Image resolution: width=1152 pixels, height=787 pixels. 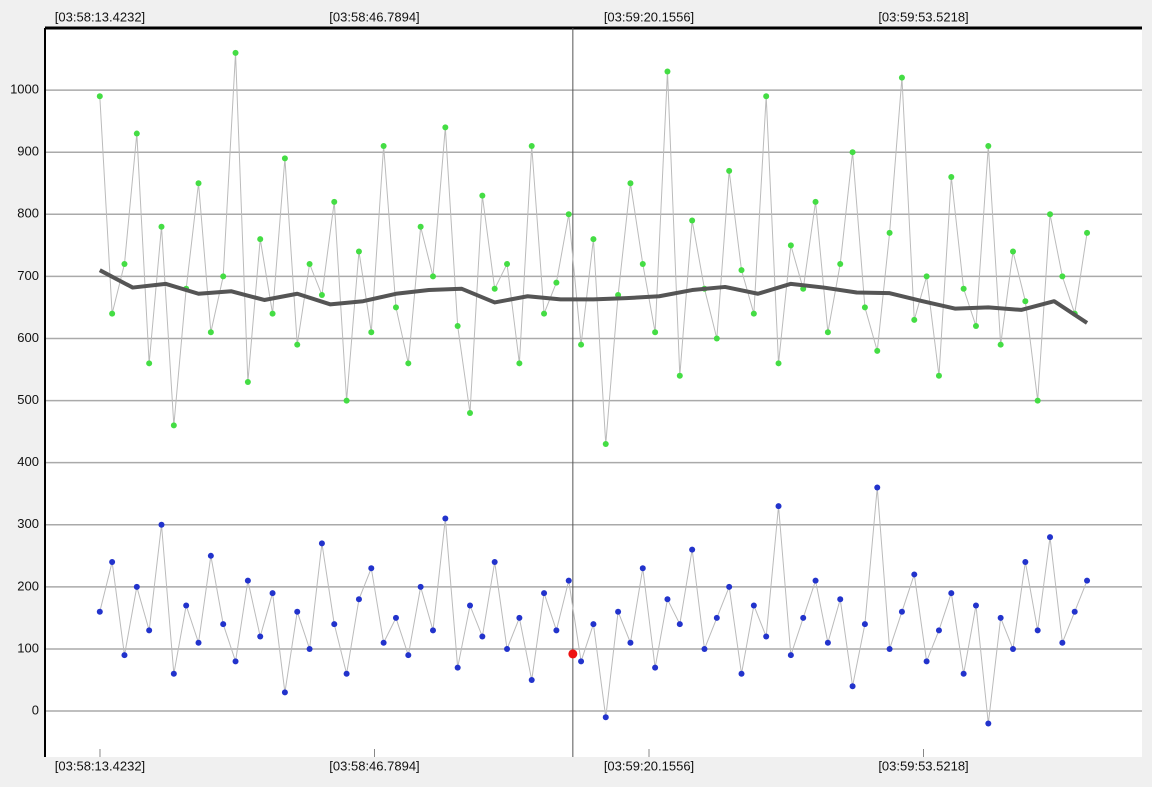 What do you see at coordinates (100, 16) in the screenshot?
I see `x-tick-label-top: [03:58:13.4232]` at bounding box center [100, 16].